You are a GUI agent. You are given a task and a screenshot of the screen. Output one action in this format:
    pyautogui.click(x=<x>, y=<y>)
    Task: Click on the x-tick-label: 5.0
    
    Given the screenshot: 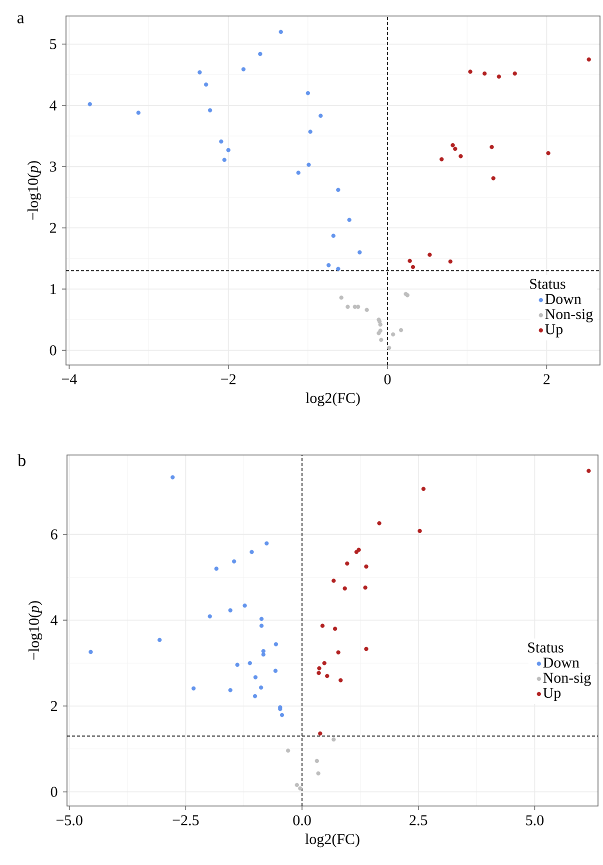 What is the action you would take?
    pyautogui.click(x=535, y=820)
    